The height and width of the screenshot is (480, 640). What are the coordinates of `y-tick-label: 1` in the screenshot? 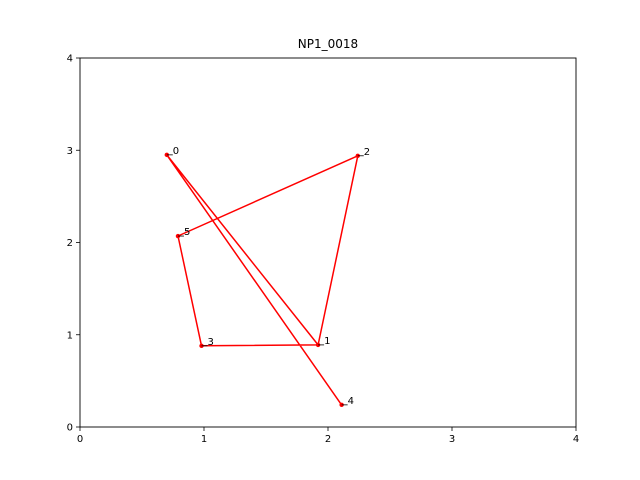 It's located at (70, 335).